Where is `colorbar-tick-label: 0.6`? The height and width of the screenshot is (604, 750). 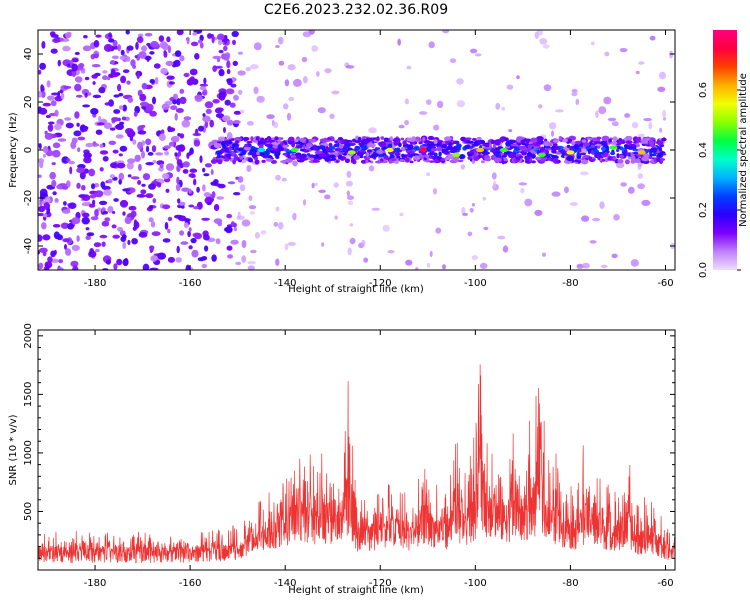
colorbar-tick-label: 0.6 is located at coordinates (703, 90).